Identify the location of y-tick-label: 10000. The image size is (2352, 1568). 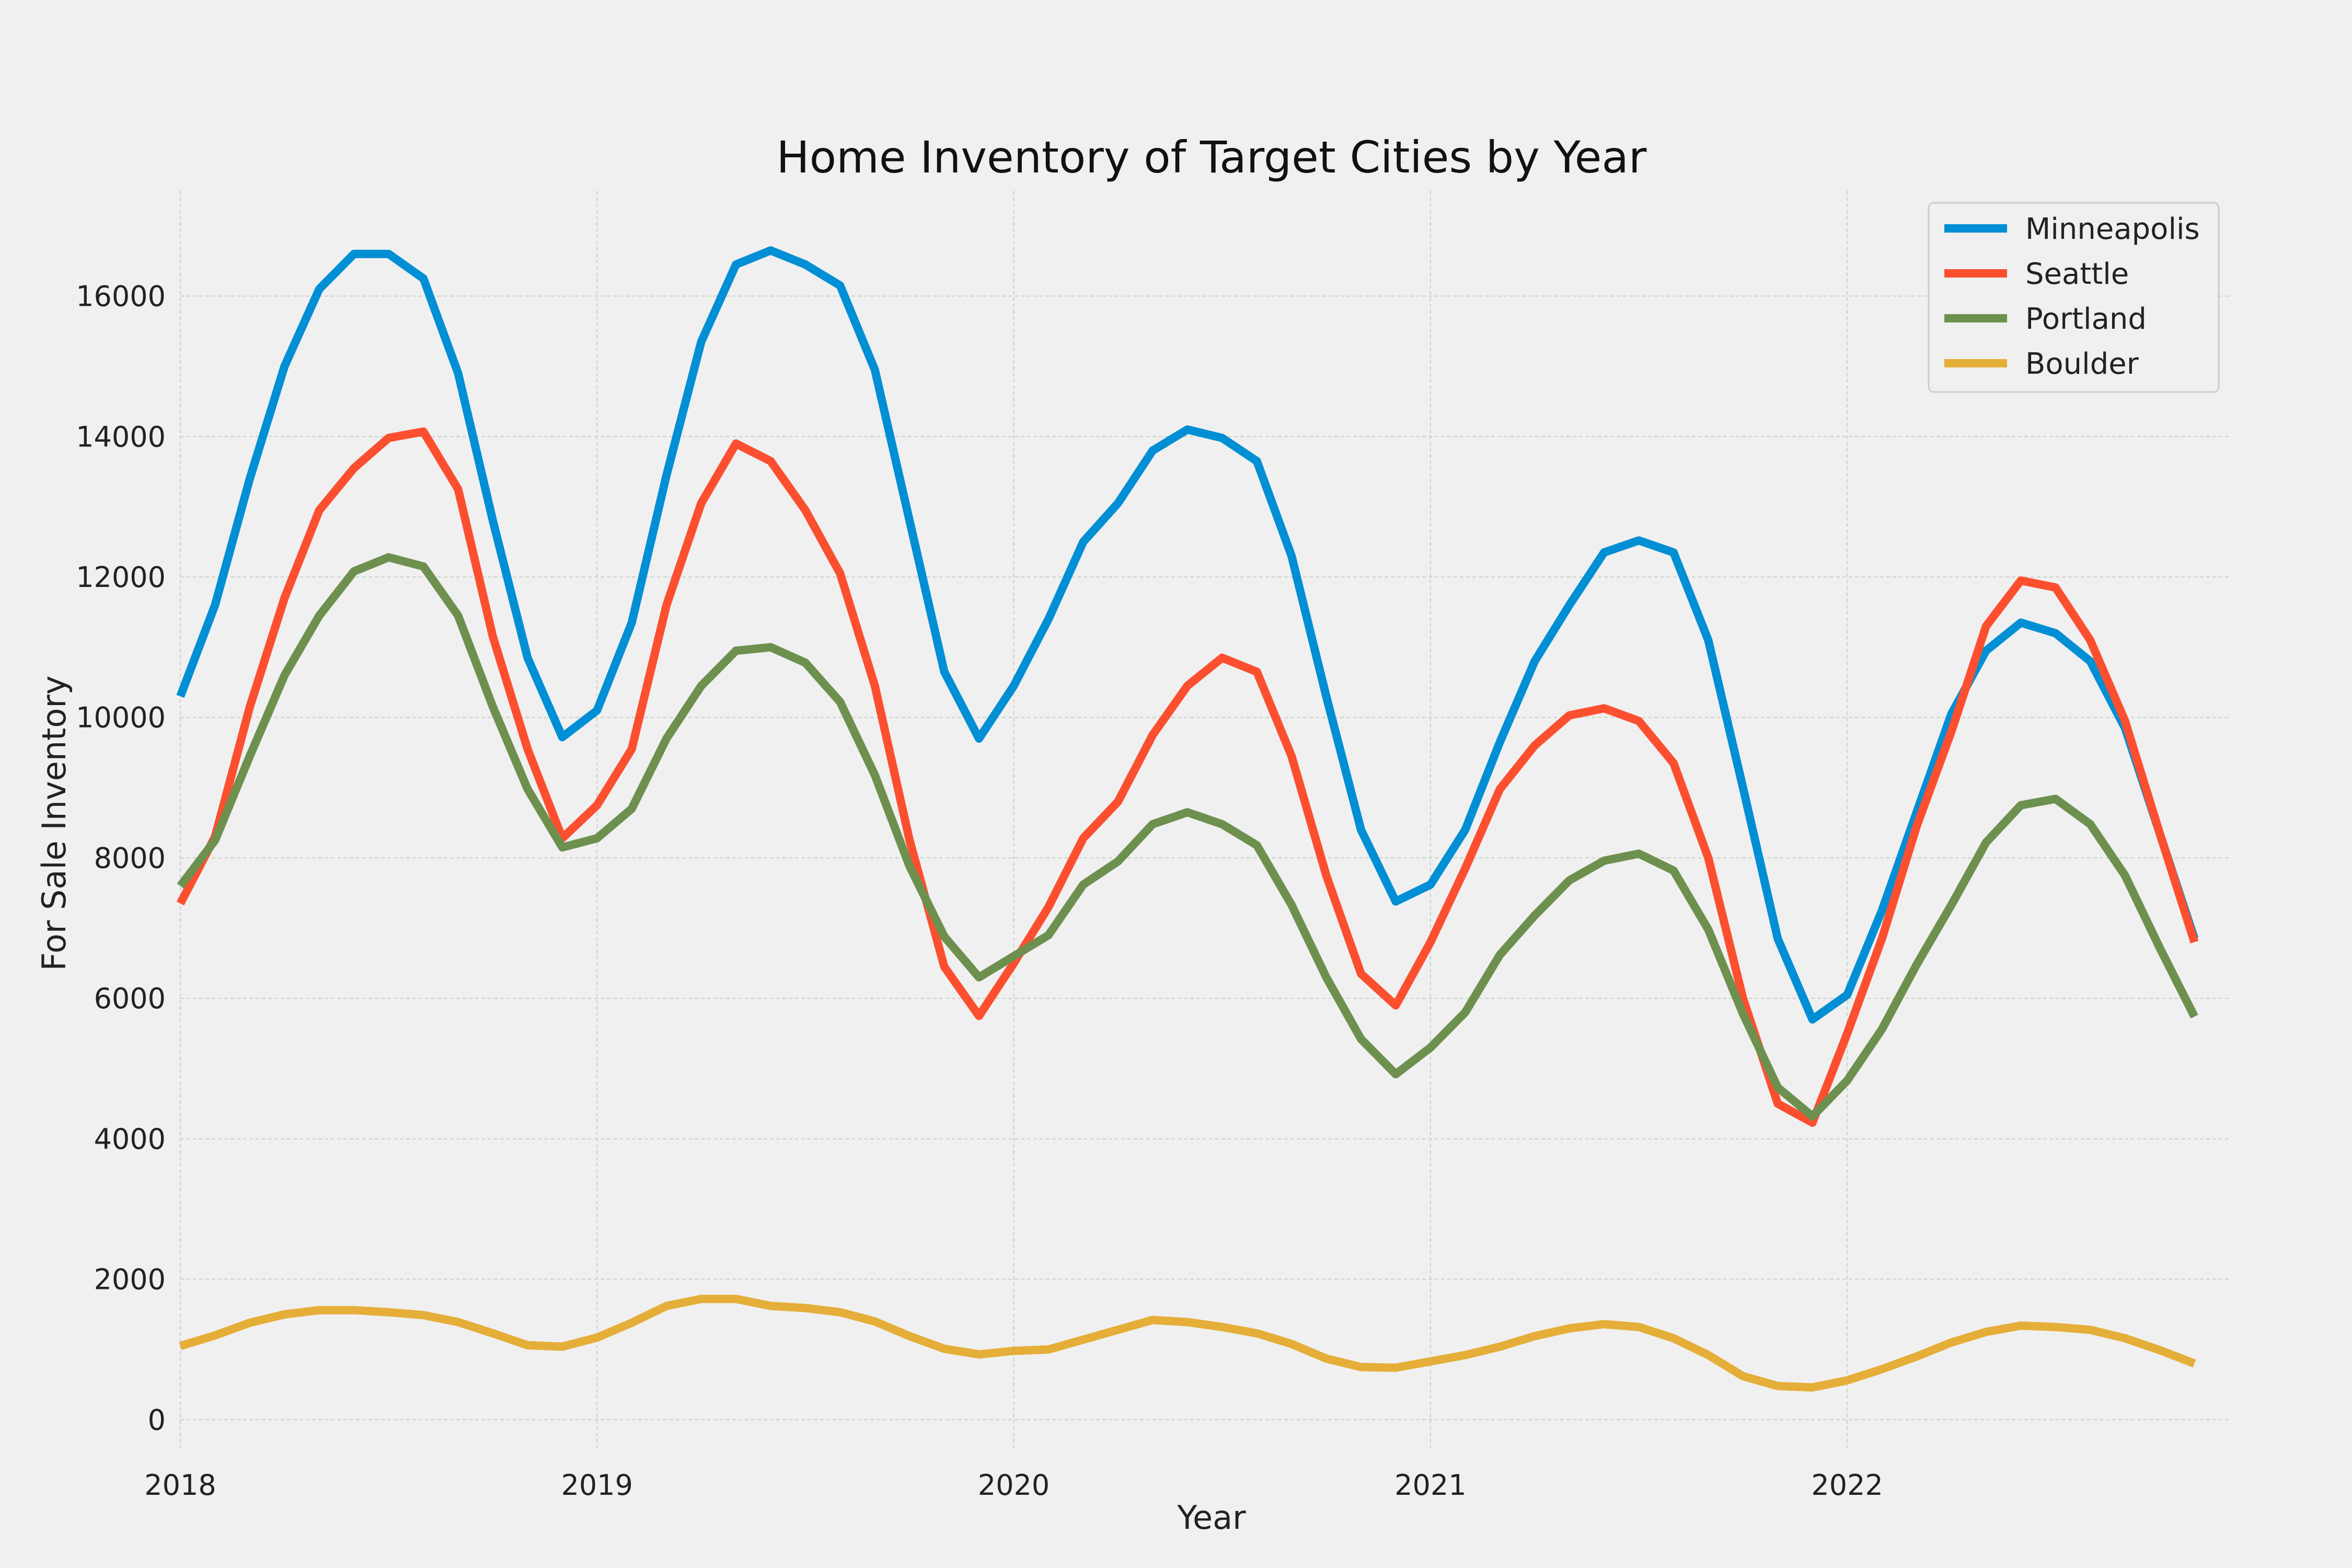
(121, 717).